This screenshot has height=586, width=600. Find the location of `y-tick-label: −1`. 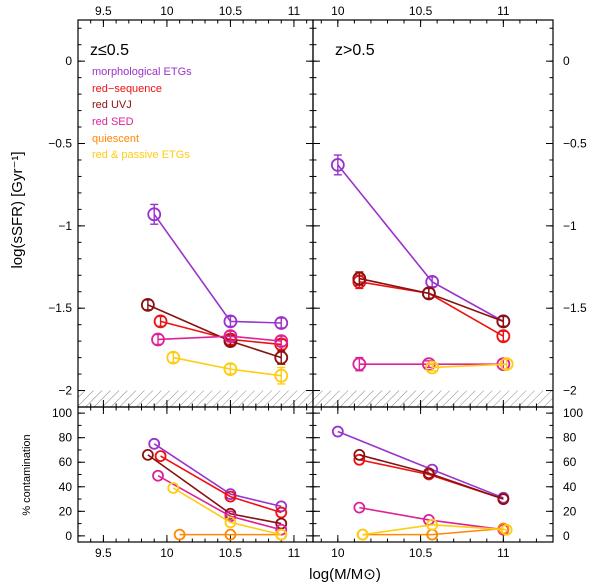

y-tick-label: −1 is located at coordinates (65, 226).